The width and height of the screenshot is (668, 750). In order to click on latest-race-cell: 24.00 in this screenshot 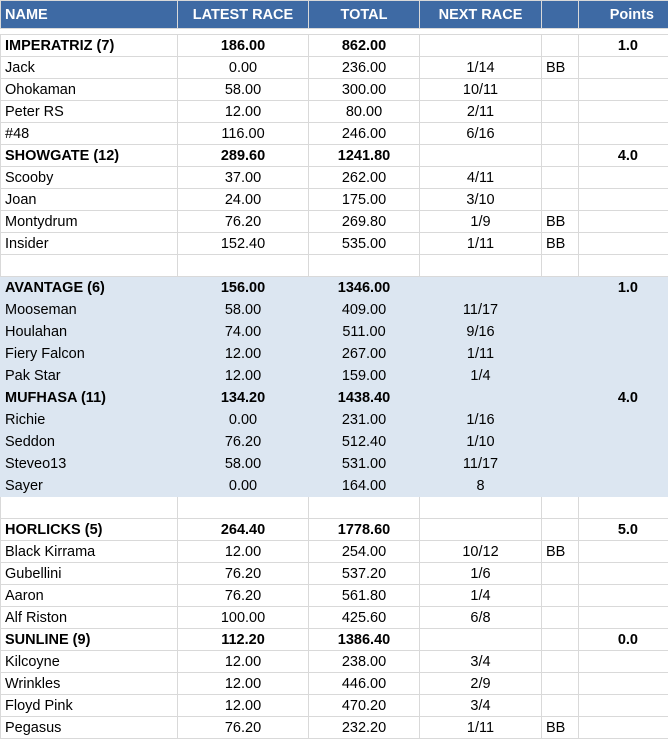, I will do `click(243, 199)`.